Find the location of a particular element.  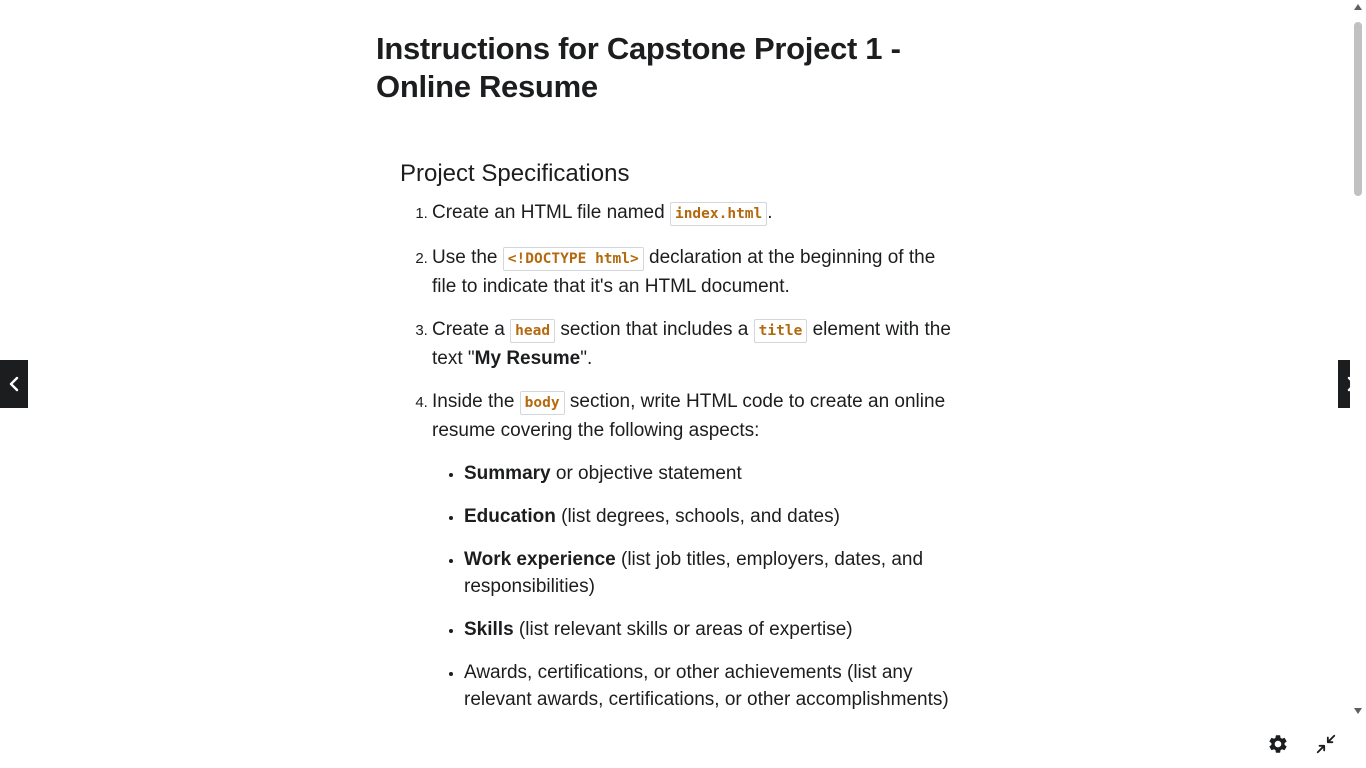

aspect-text: or objective statement is located at coordinates (646, 473).